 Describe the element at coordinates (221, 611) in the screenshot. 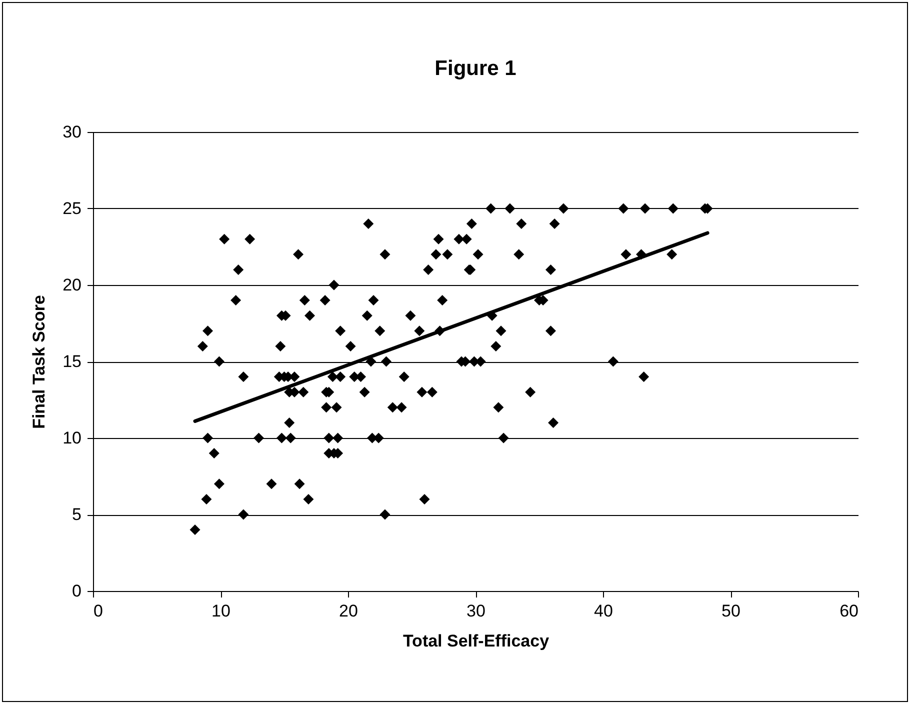

I see `x-tick-label: 10` at that location.